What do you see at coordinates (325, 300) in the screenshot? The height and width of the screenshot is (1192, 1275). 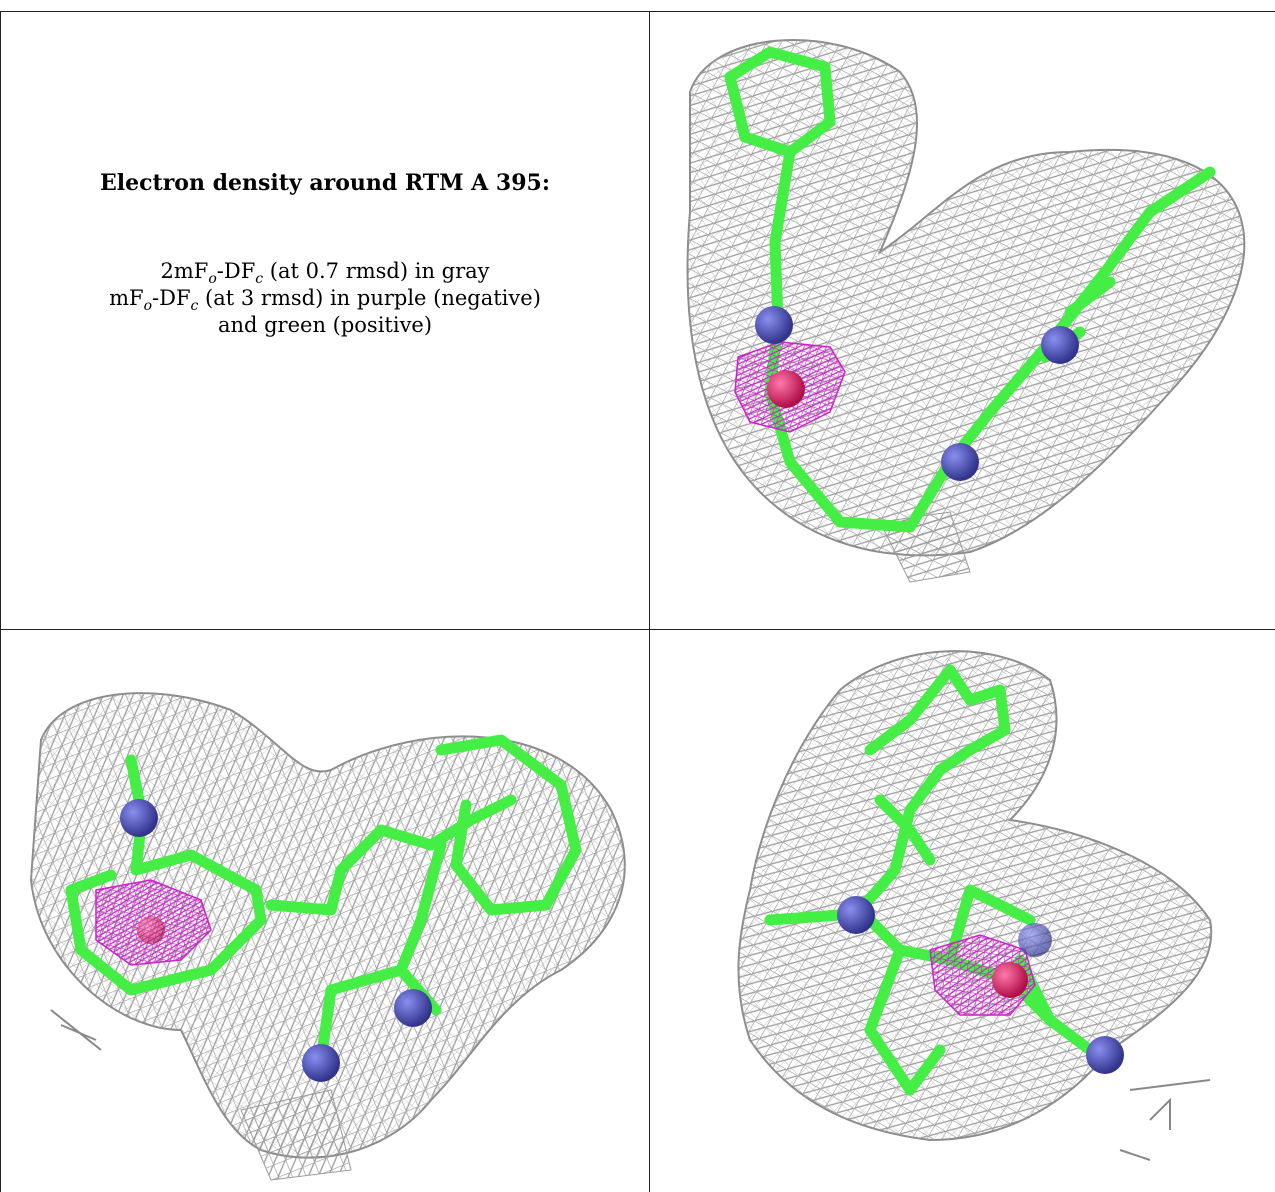 I see `caption-line-2: mFo-DFc (at 3 rmsd) in purple (negative)` at bounding box center [325, 300].